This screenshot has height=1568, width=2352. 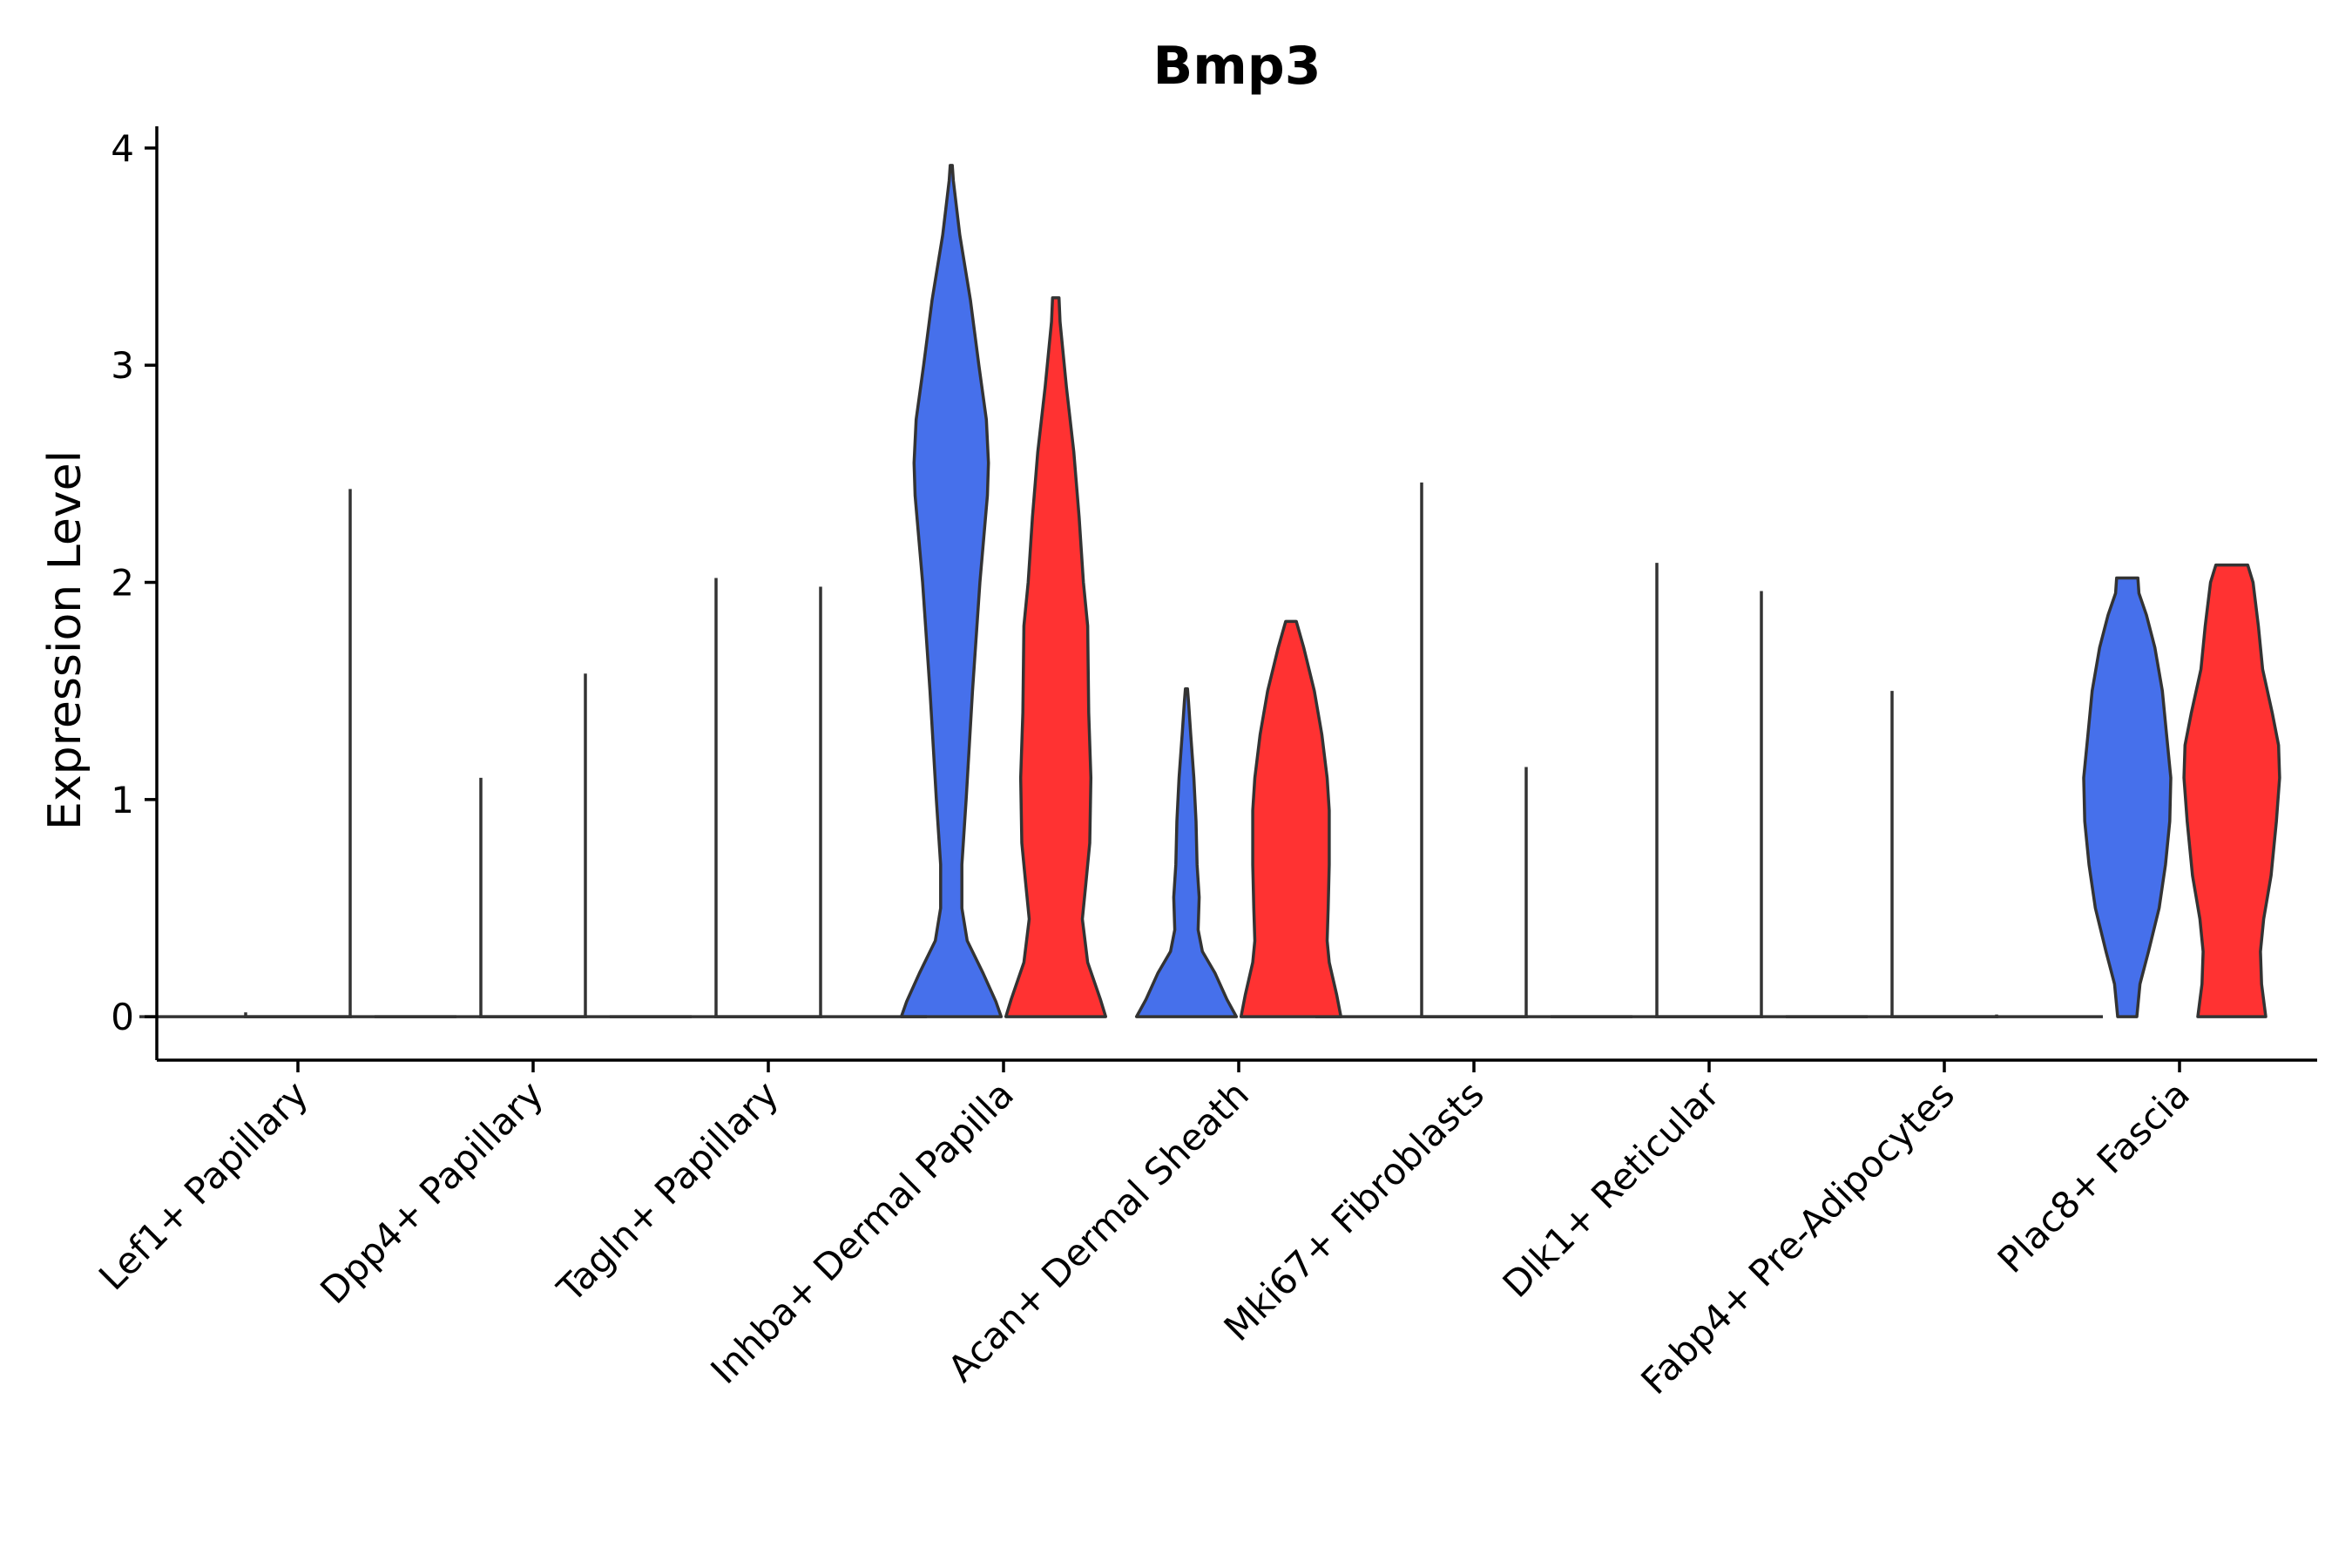 What do you see at coordinates (432, 1192) in the screenshot?
I see `x-tick-label: Dpp4+ Papillary` at bounding box center [432, 1192].